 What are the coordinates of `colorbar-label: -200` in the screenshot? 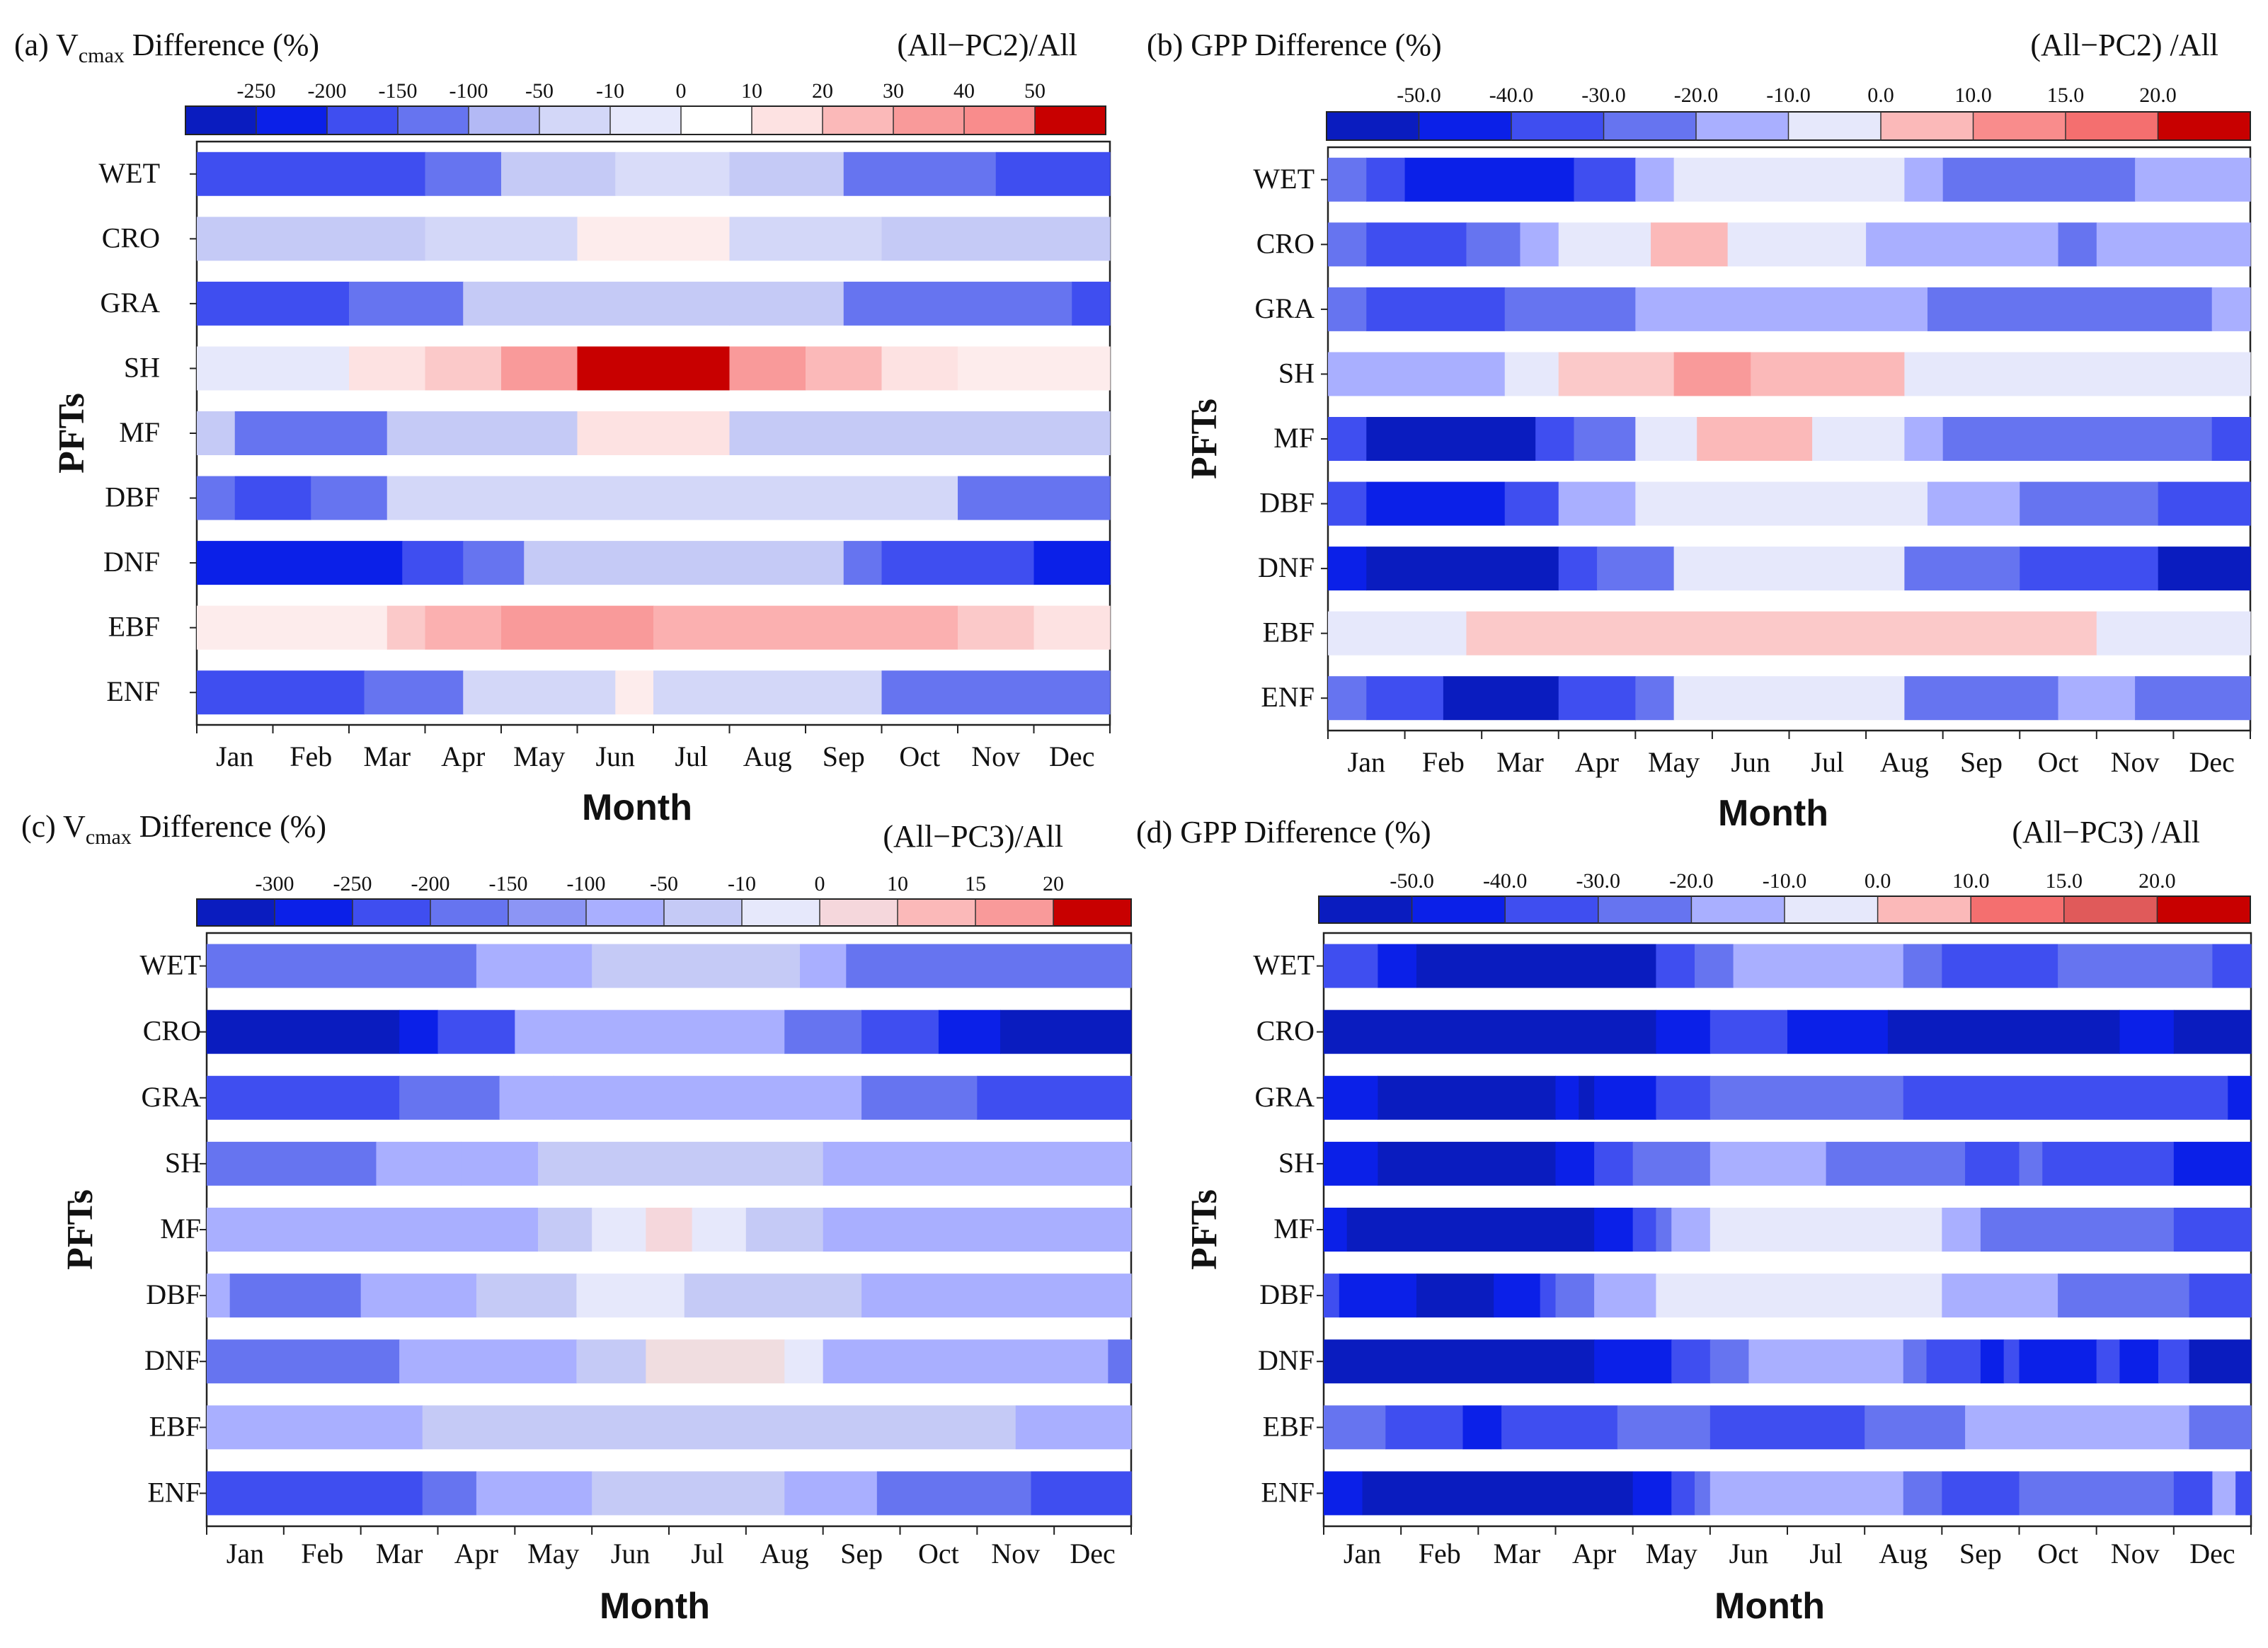 It's located at (327, 91).